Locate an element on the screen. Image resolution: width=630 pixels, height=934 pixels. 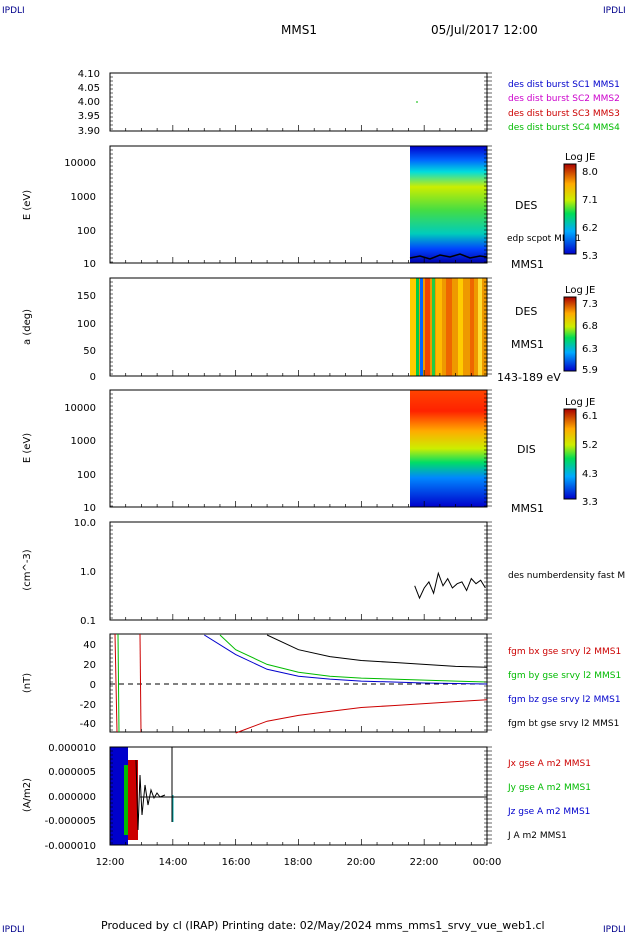
panel2-side-mms1: MMS1 is located at coordinates (527, 264).